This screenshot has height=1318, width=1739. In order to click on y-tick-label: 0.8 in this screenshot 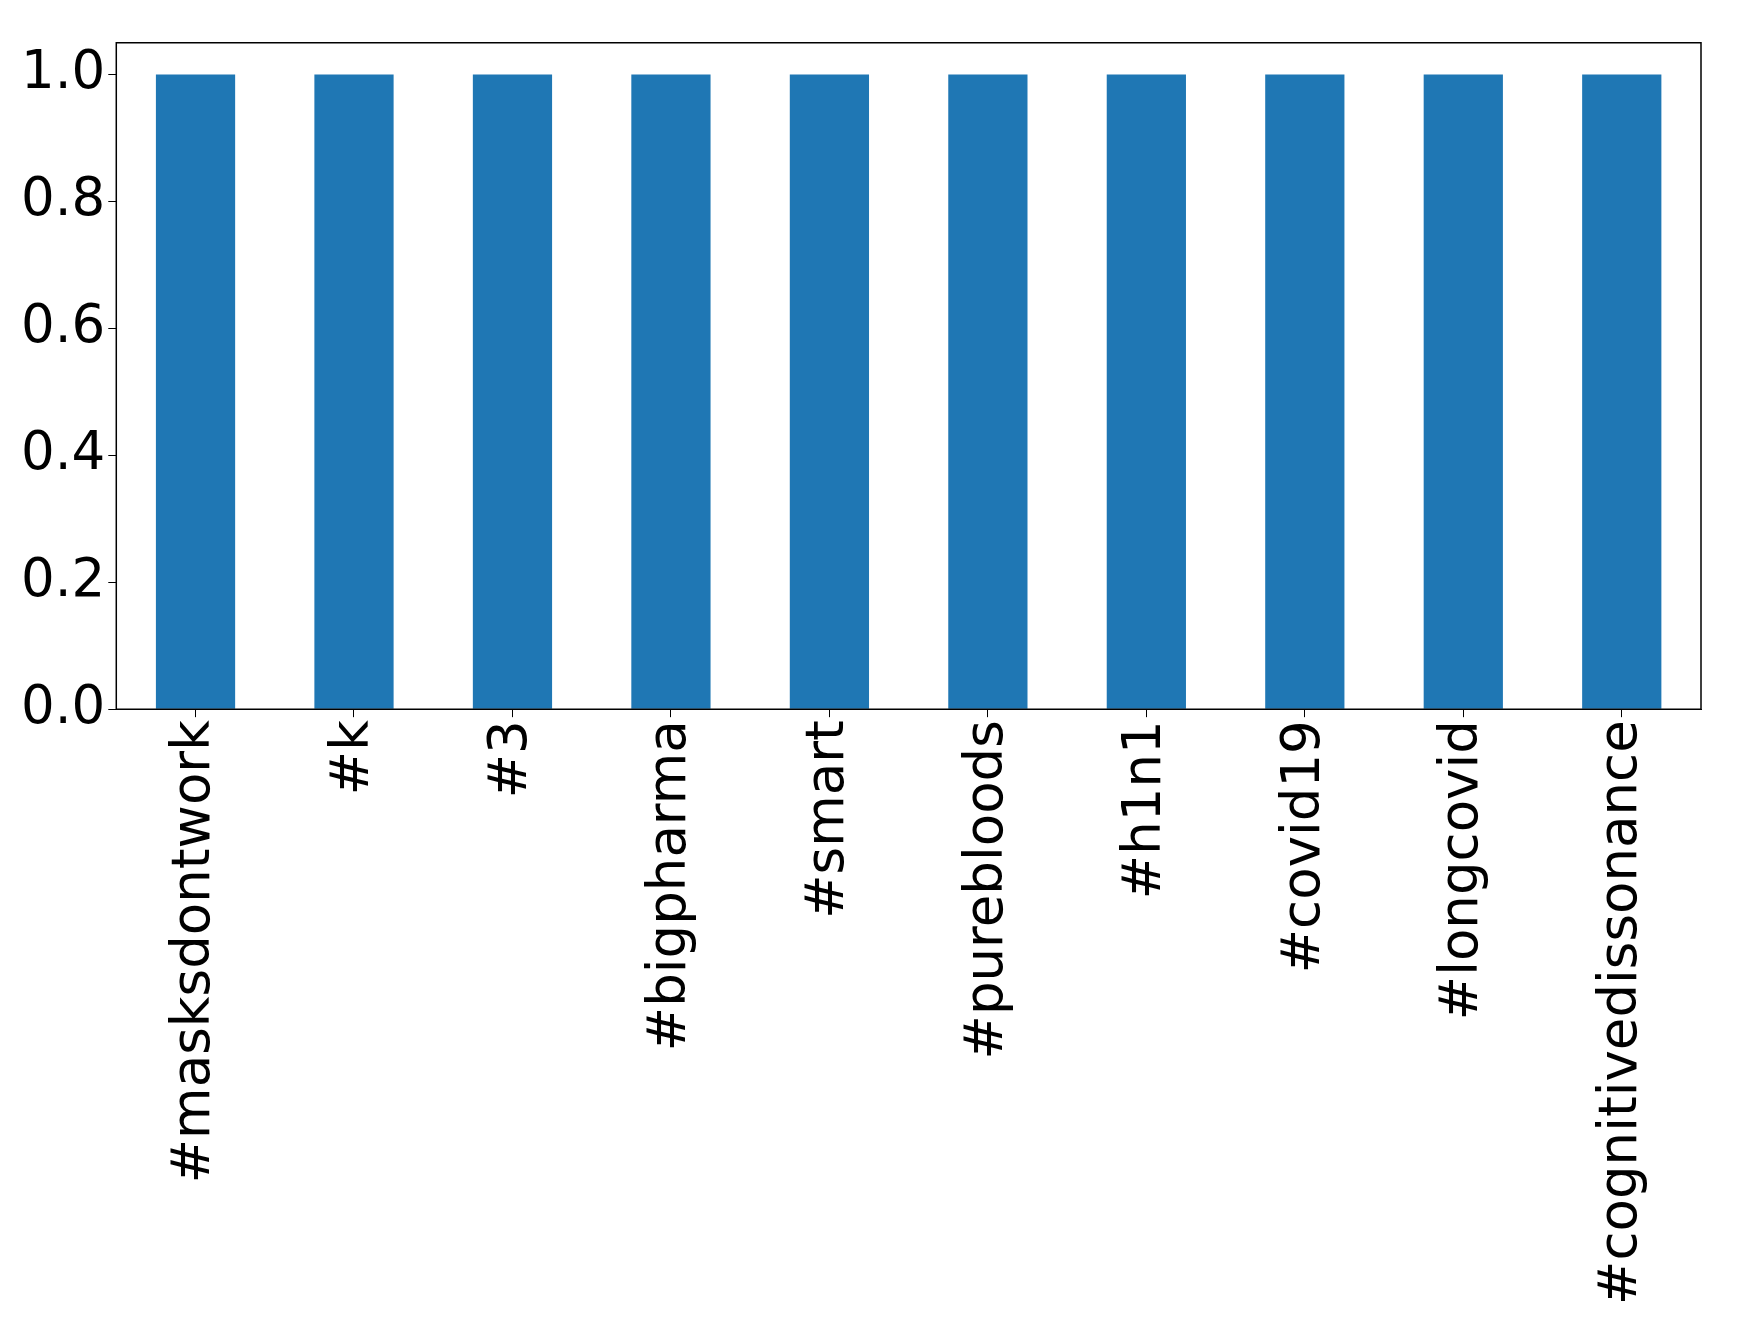, I will do `click(63, 197)`.